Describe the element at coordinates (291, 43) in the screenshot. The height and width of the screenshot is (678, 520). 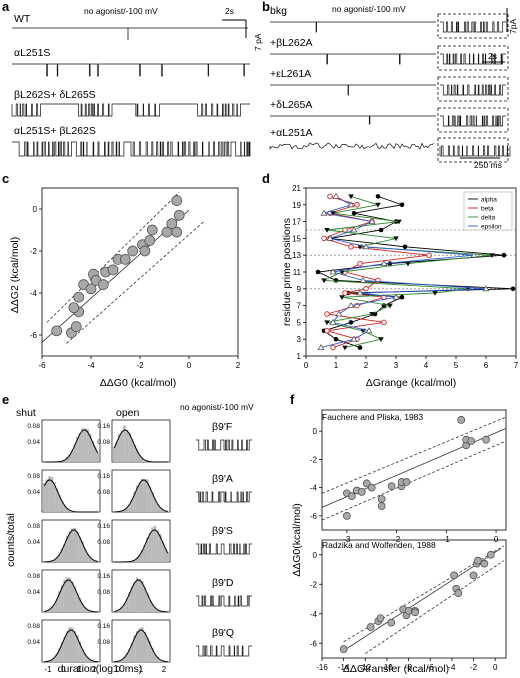
I see `trace-label-bl262a: +βL262A` at that location.